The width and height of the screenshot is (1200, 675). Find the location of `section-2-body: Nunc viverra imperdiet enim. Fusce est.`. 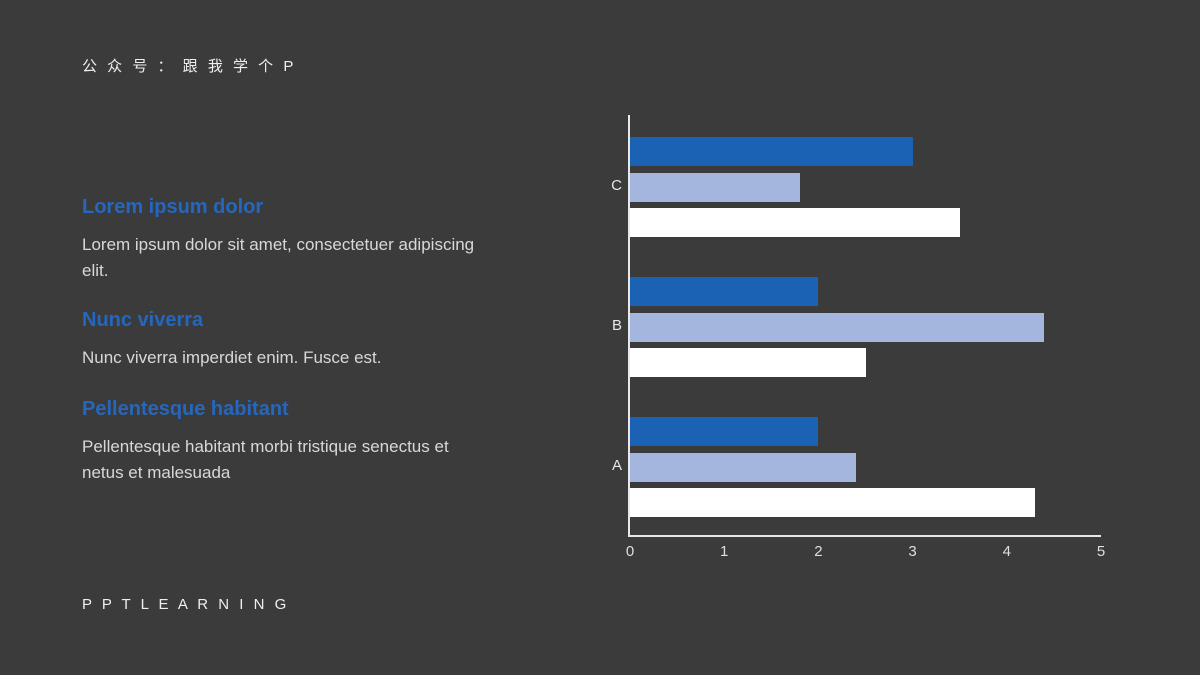

section-2-body: Nunc viverra imperdiet enim. Fusce est. is located at coordinates (232, 357).